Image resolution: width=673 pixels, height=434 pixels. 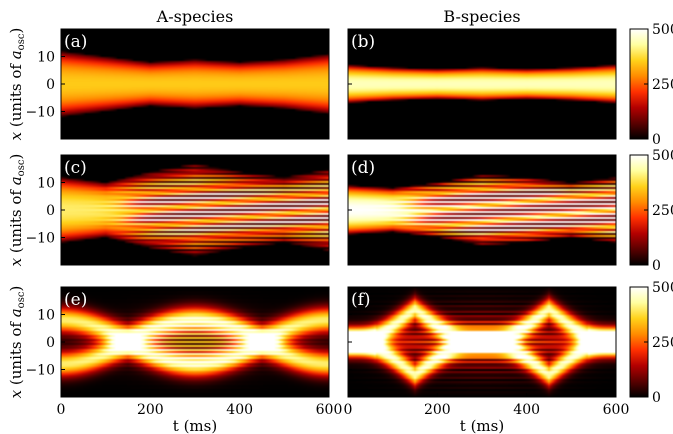 What do you see at coordinates (361, 300) in the screenshot?
I see `panel-label-f: (f)` at bounding box center [361, 300].